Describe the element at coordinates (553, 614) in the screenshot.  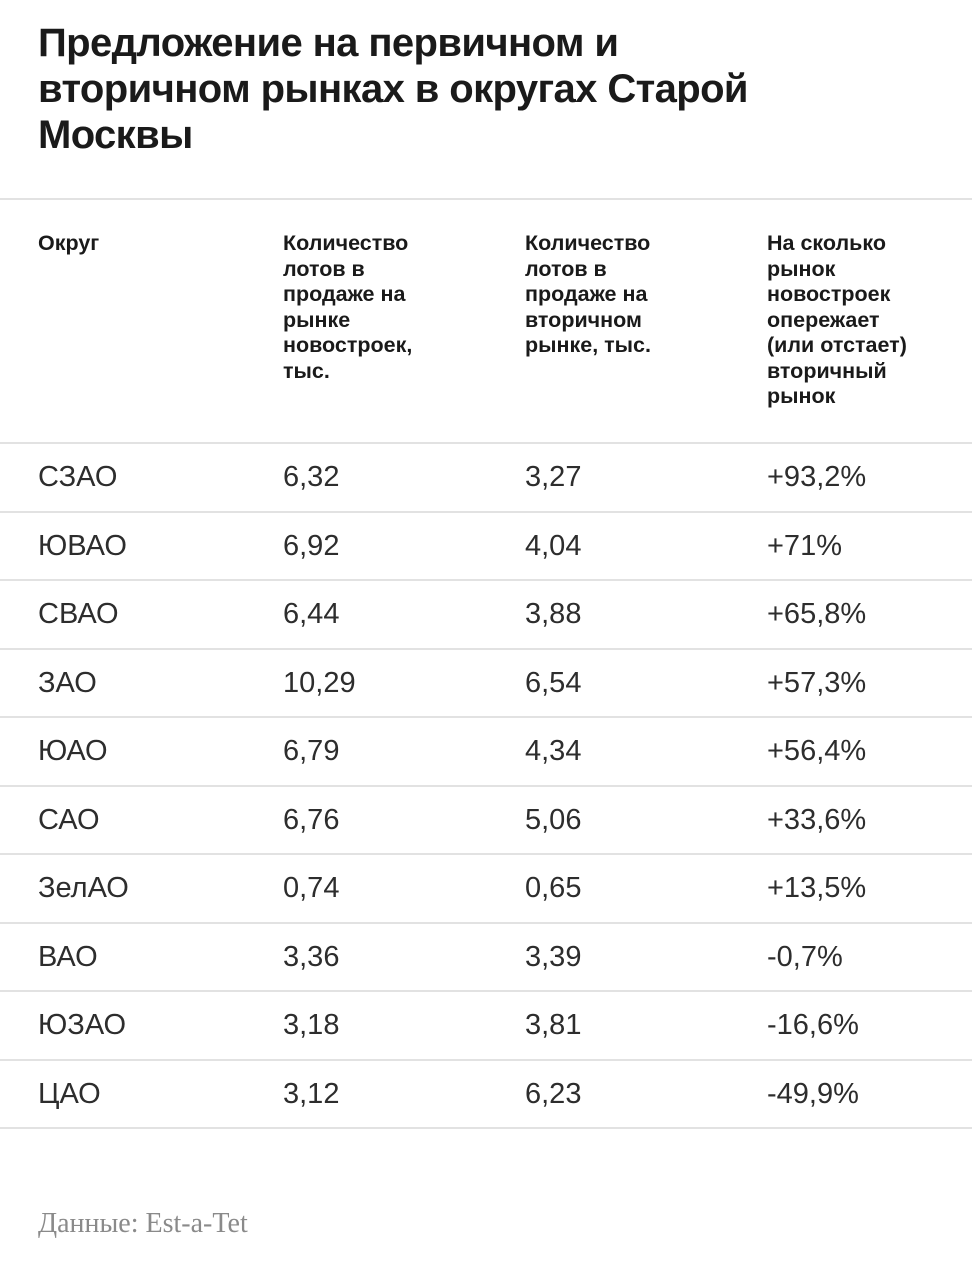
I see `secondary-cell: 3,88` at that location.